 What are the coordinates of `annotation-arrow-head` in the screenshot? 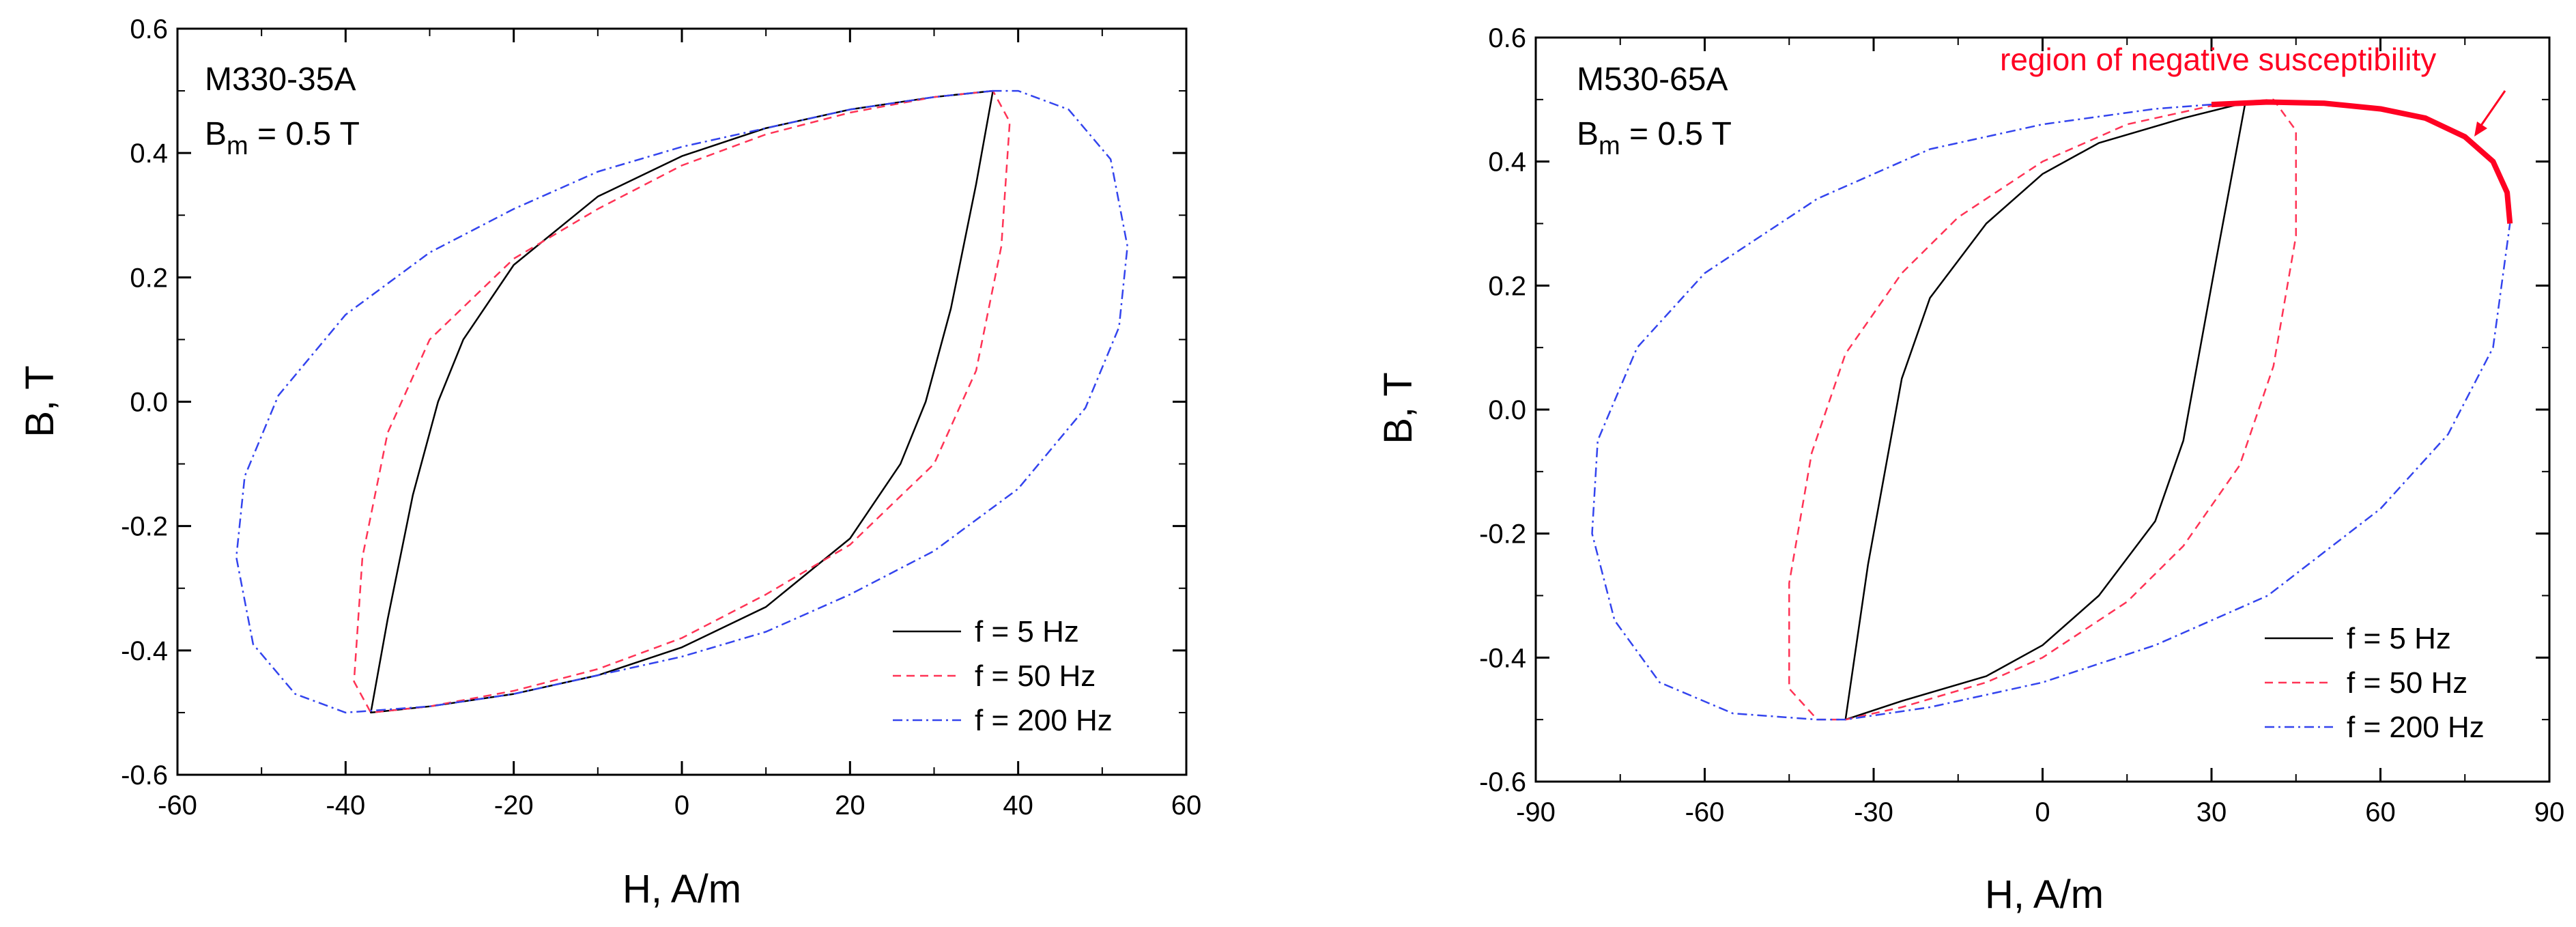 It's located at (2480, 129).